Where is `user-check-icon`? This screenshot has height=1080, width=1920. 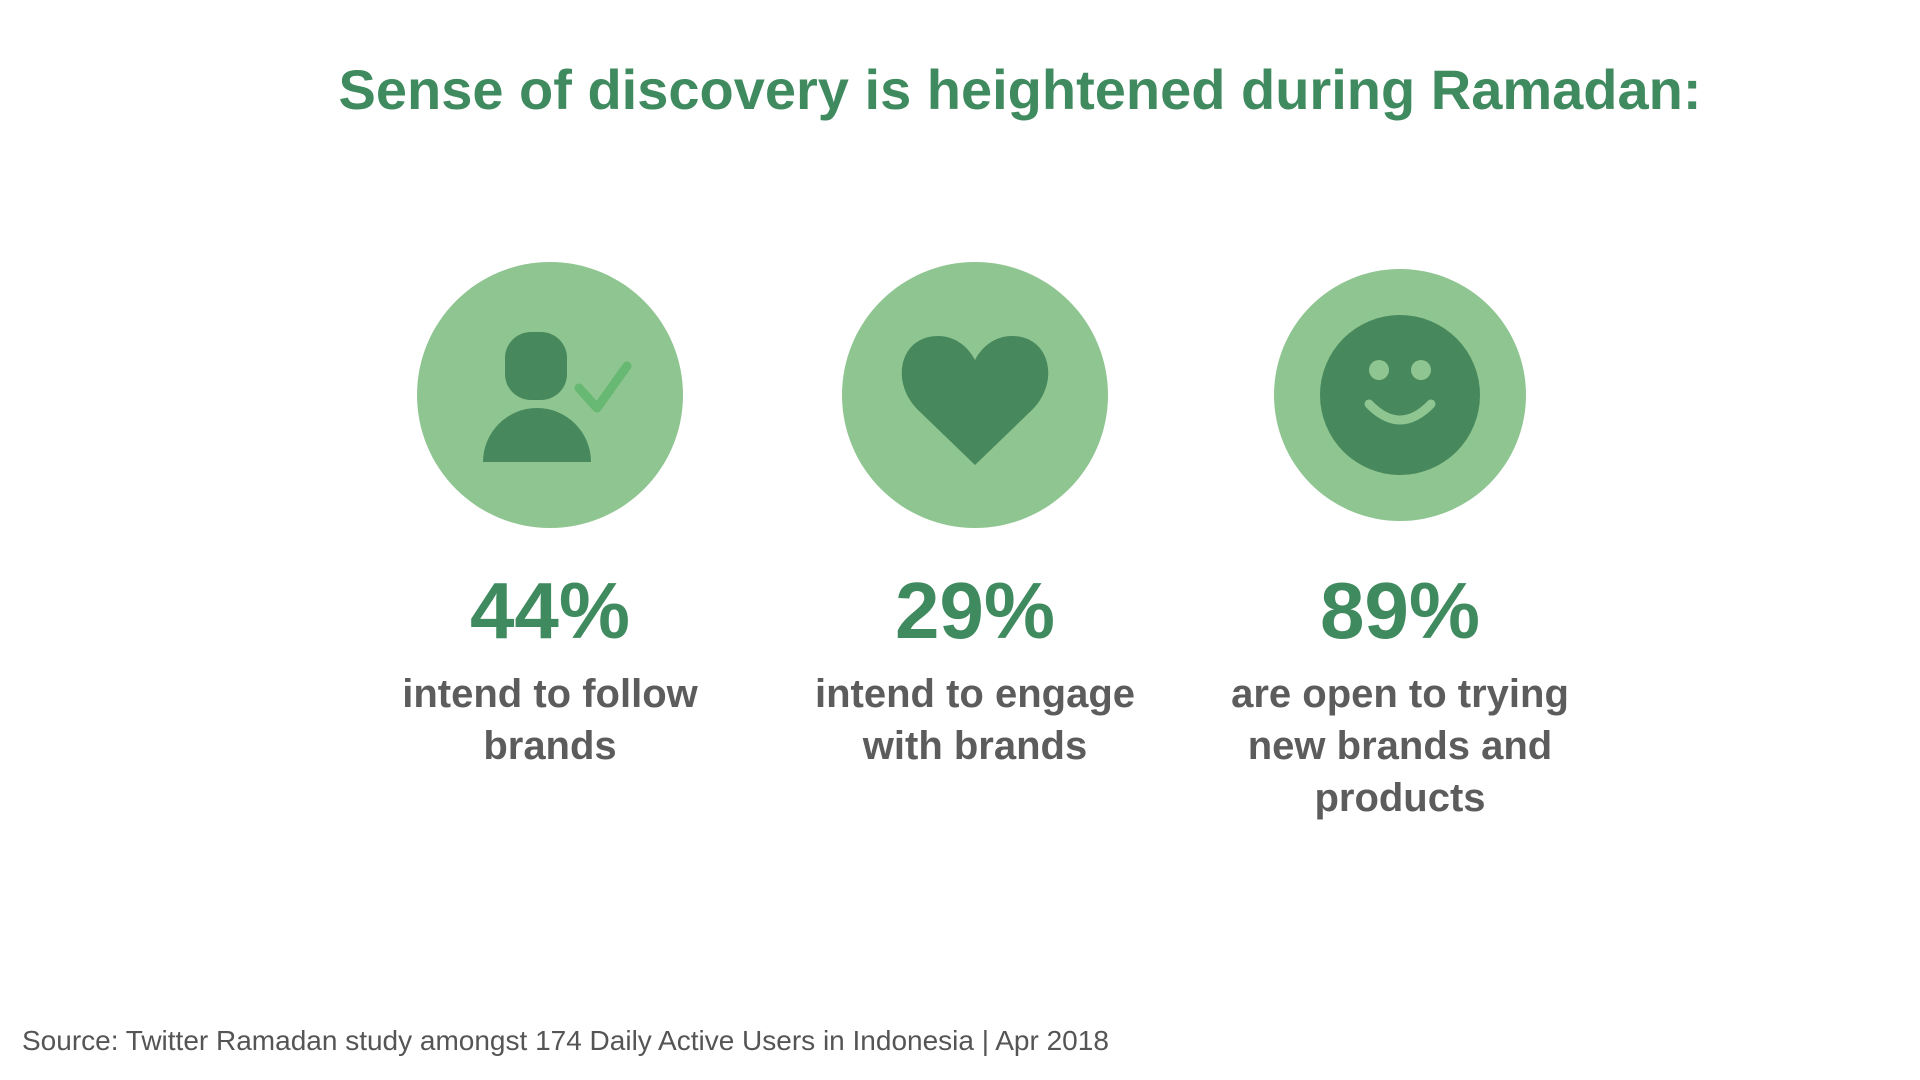
user-check-icon is located at coordinates (550, 395).